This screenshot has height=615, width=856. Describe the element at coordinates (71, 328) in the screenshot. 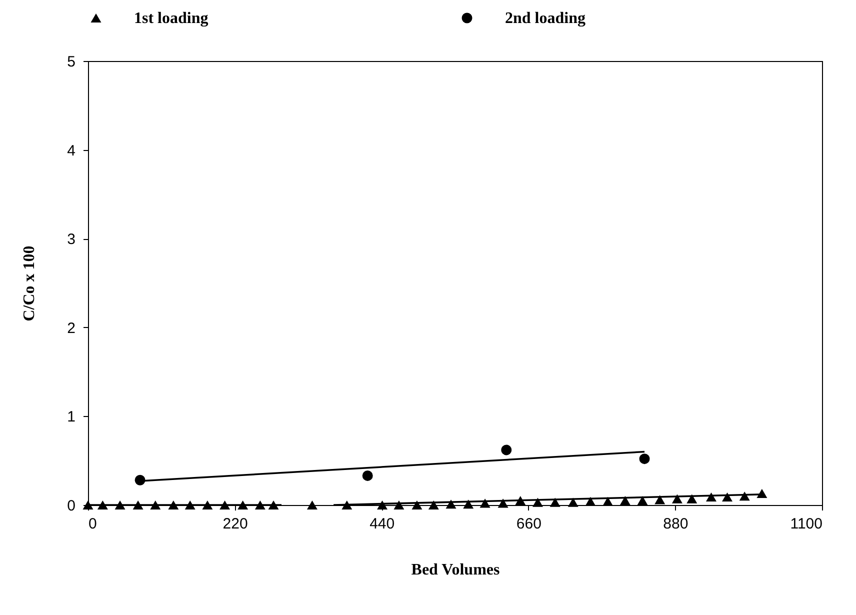

I see `y-tick-label: 2` at that location.